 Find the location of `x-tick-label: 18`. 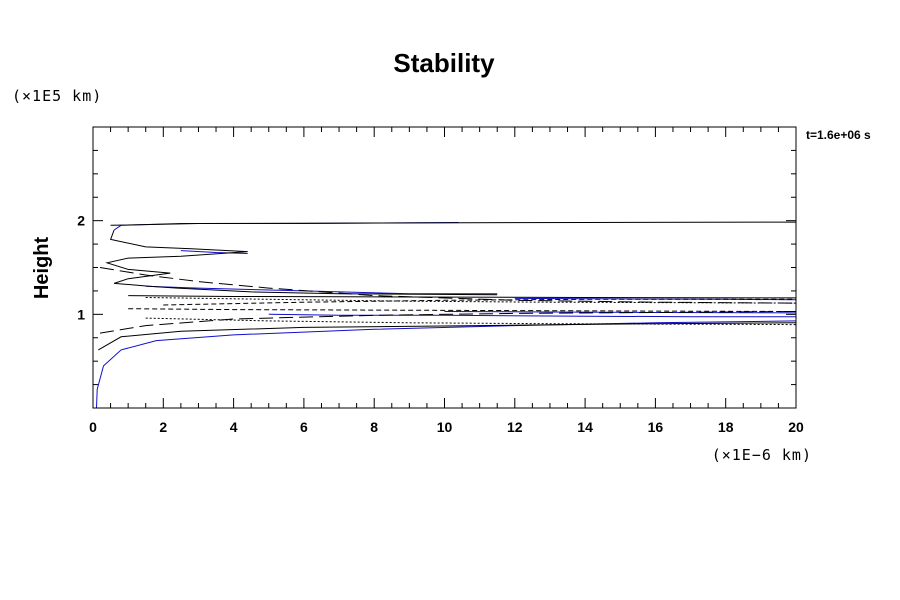

x-tick-label: 18 is located at coordinates (726, 427).